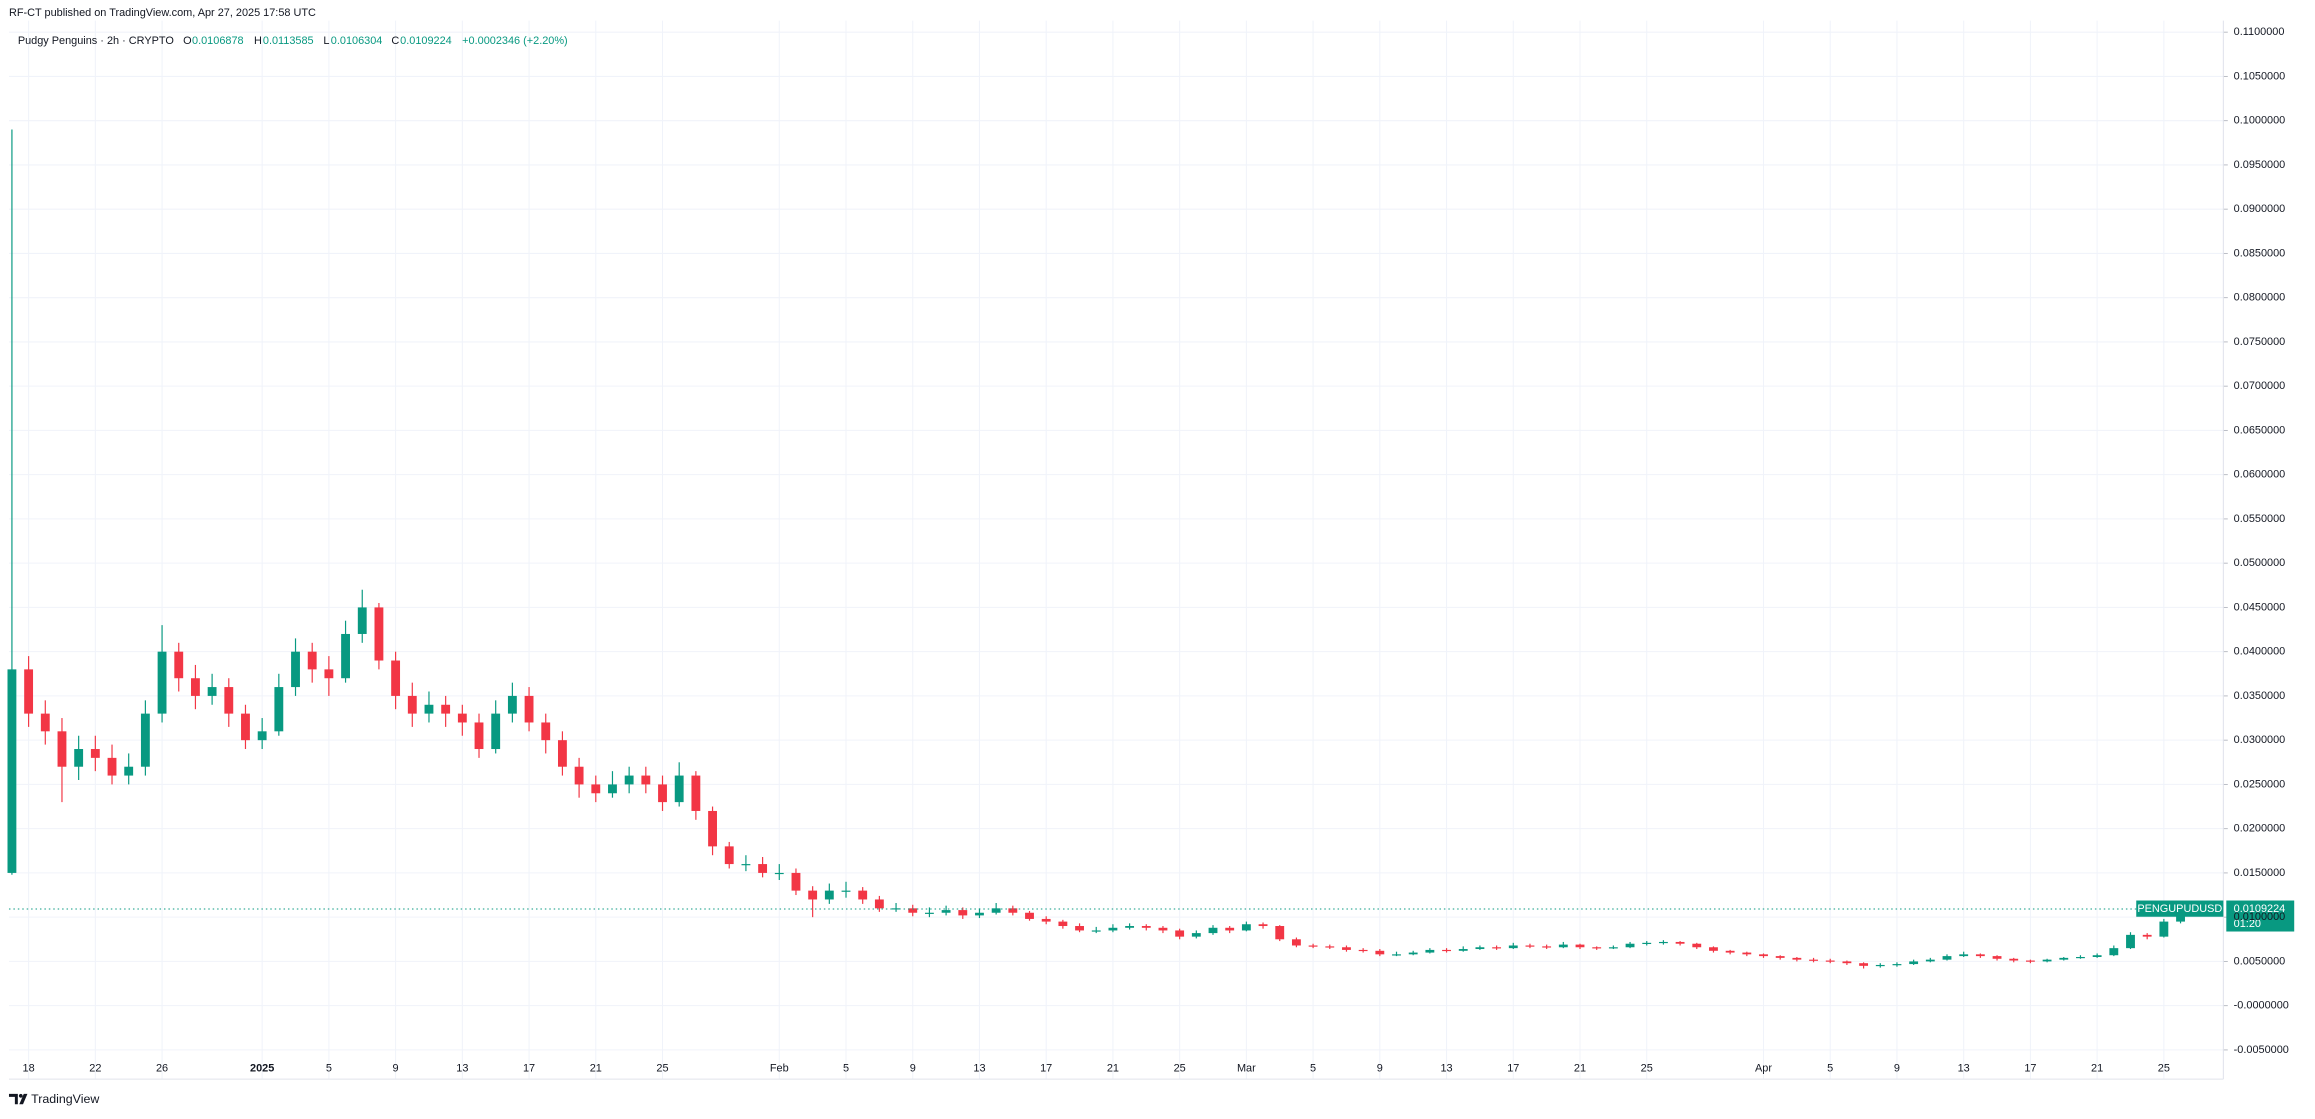 The image size is (2315, 1119). Describe the element at coordinates (288, 41) in the screenshot. I see `high-value: 0.0113585` at that location.